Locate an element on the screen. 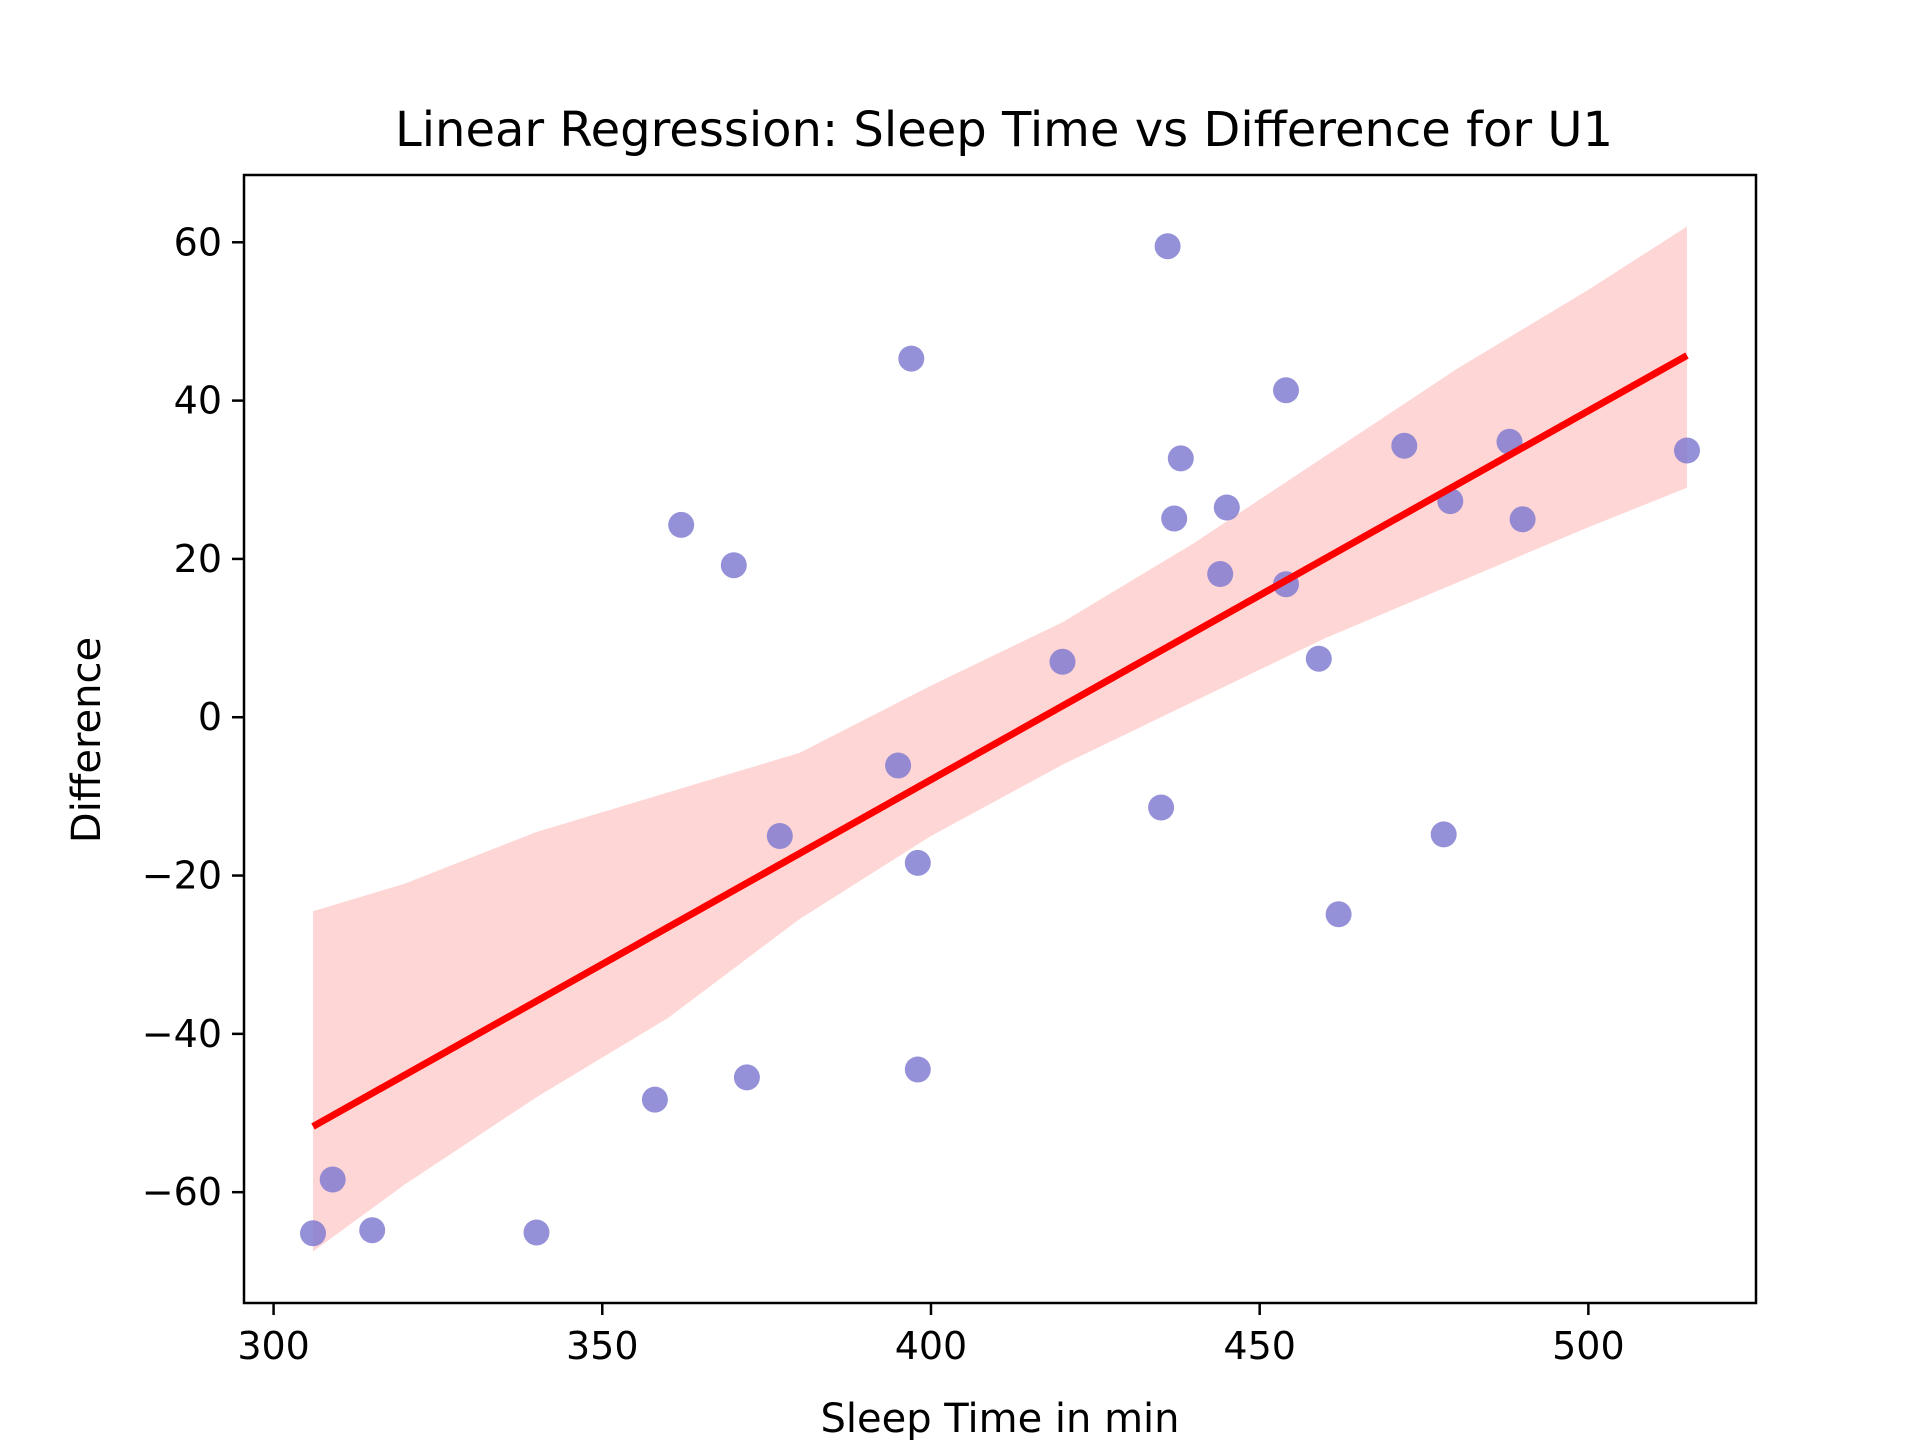 The height and width of the screenshot is (1440, 1920). y-tick-label: −40 is located at coordinates (182, 1034).